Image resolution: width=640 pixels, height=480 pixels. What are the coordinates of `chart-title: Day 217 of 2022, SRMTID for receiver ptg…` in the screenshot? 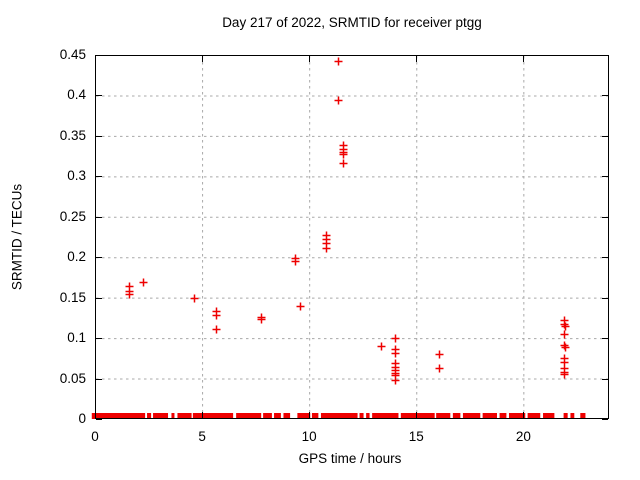 It's located at (352, 22).